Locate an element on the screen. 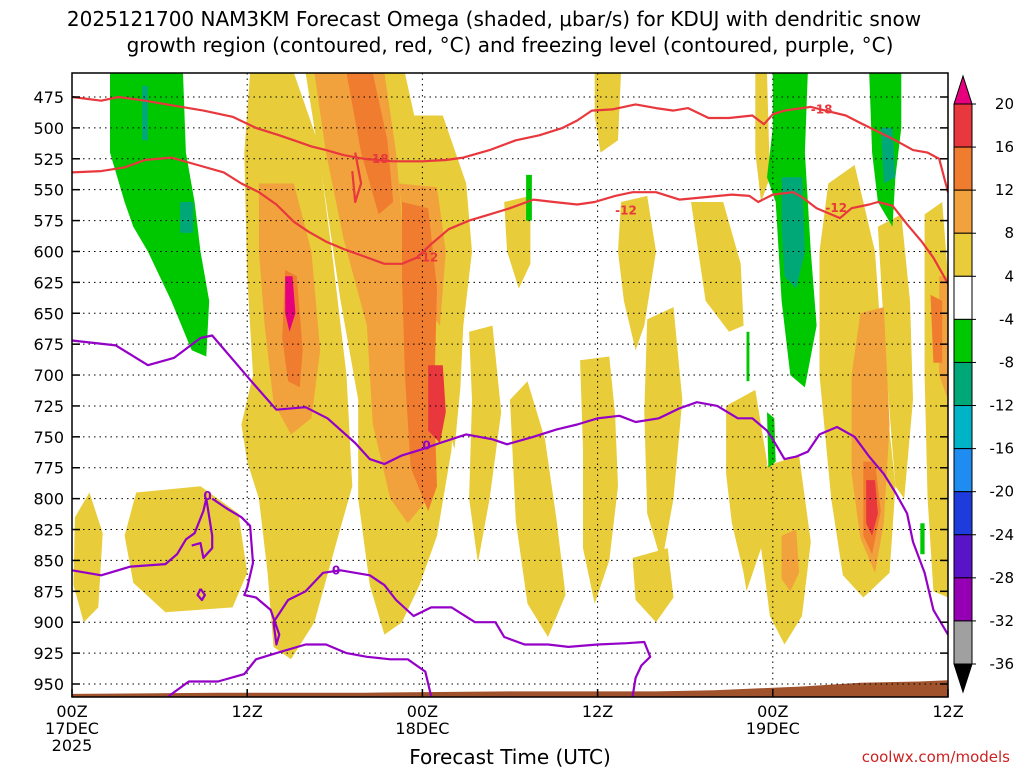 This screenshot has width=1024, height=768. colorbar-bottom-arrow is located at coordinates (963, 678).